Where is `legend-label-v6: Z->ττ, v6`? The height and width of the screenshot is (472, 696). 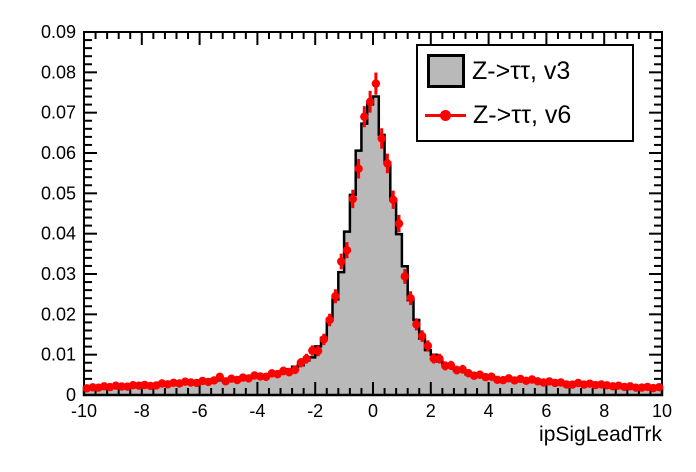 legend-label-v6: Z->ττ, v6 is located at coordinates (522, 114).